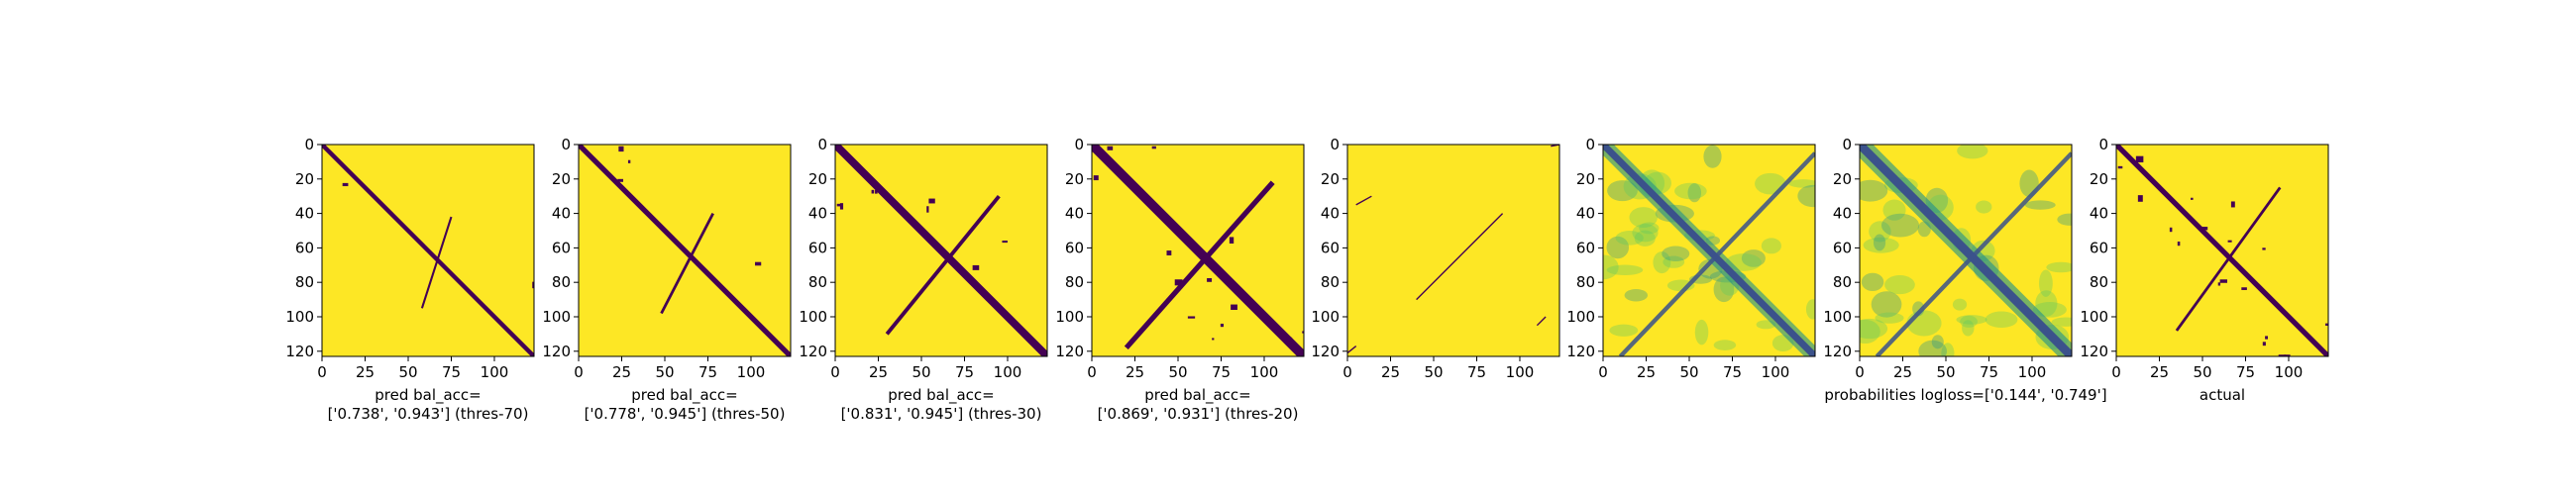 This screenshot has height=495, width=2576. Describe the element at coordinates (1453, 251) in the screenshot. I see `heatmap-background` at that location.